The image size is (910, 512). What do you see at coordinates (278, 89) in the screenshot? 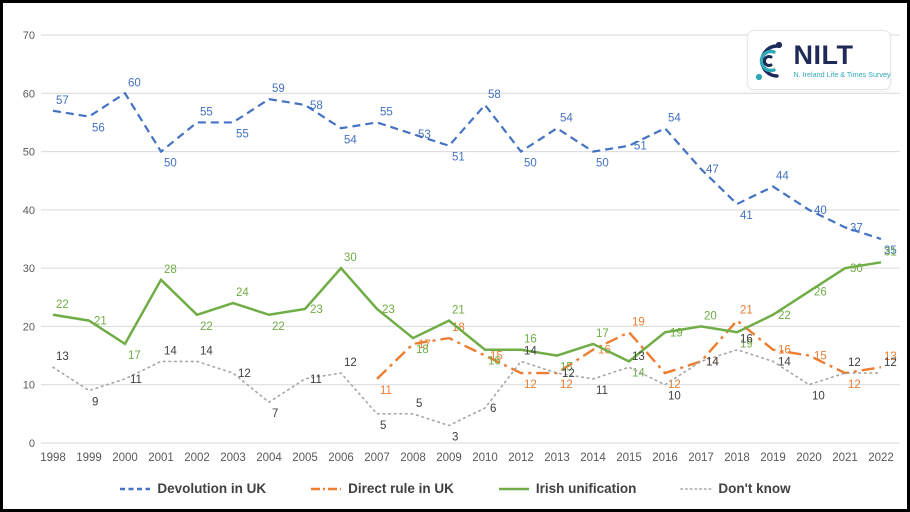
I see `data-label: 59` at bounding box center [278, 89].